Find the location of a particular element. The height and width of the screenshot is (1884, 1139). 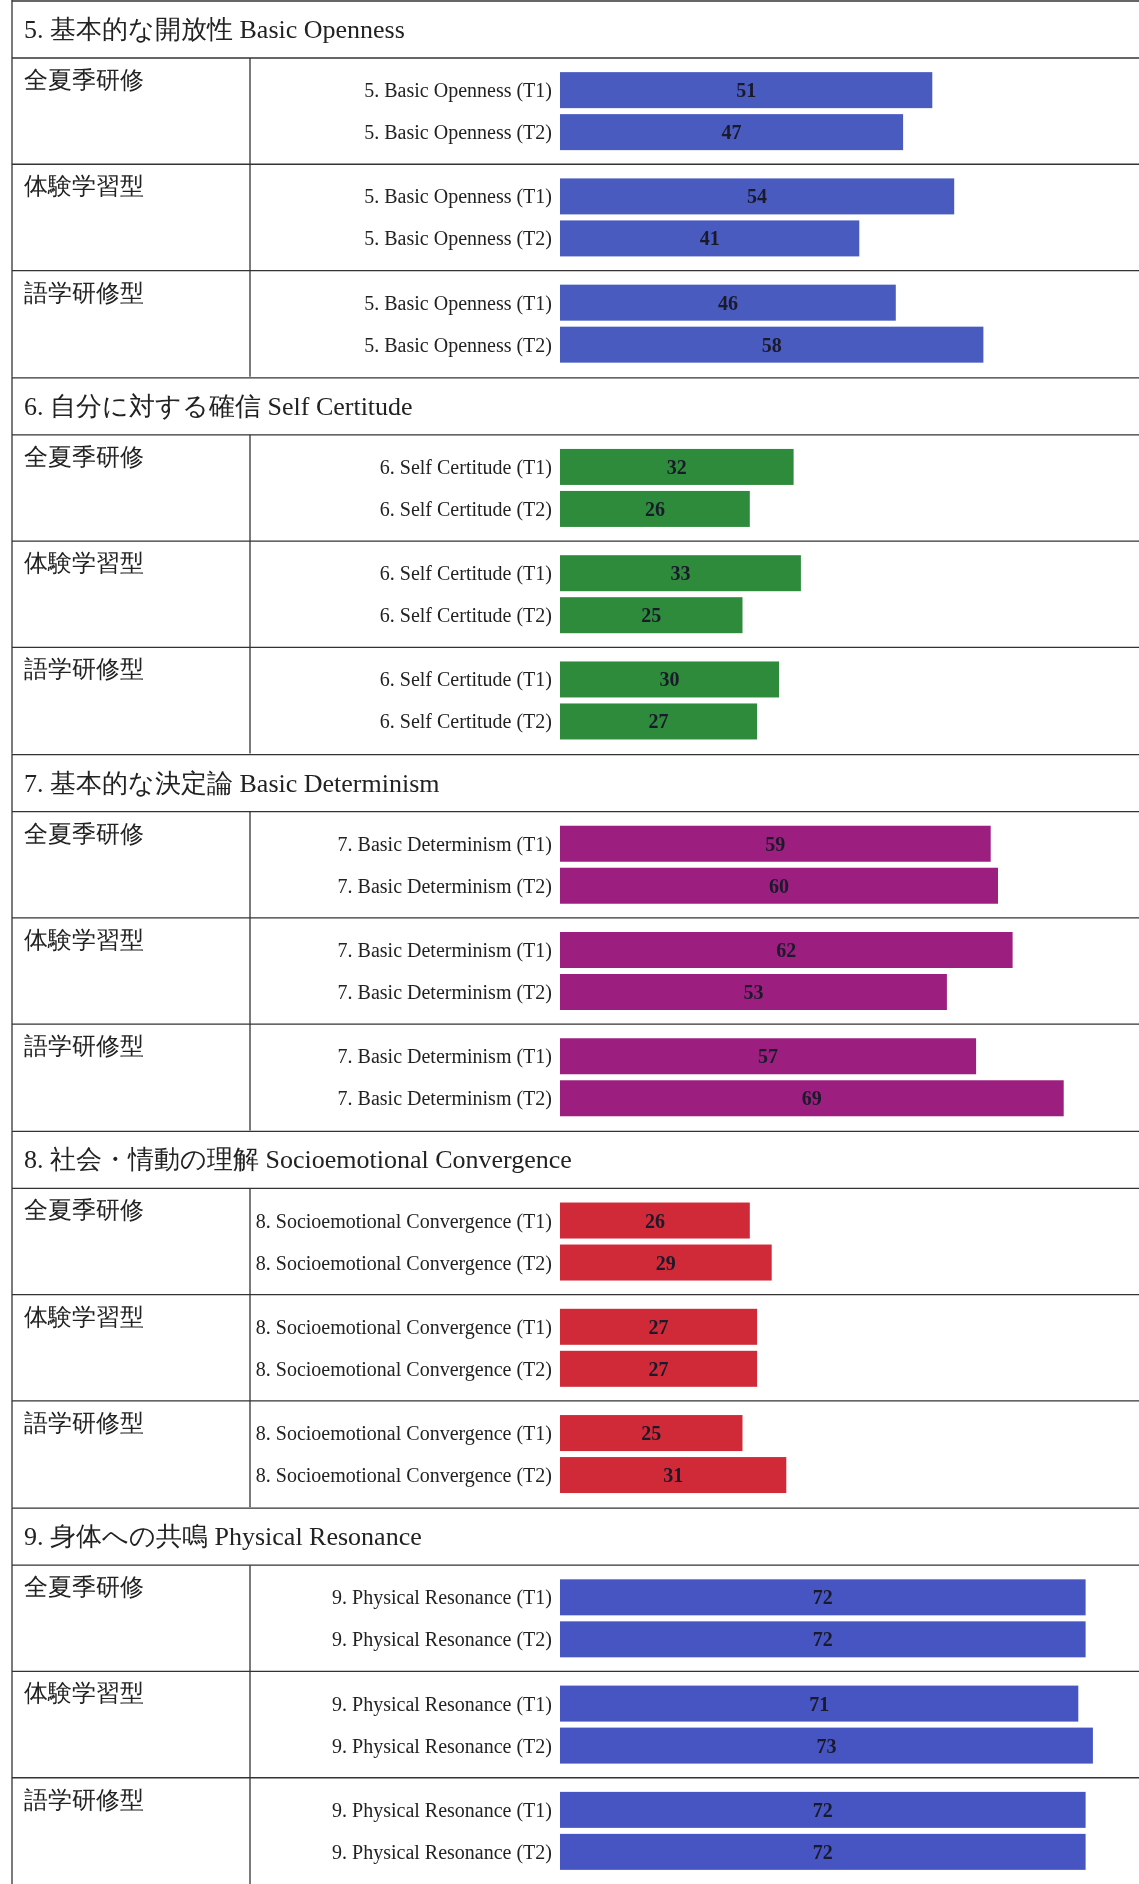

text: 5. 基本的な開放性 Basic Openness is located at coordinates (214, 29).